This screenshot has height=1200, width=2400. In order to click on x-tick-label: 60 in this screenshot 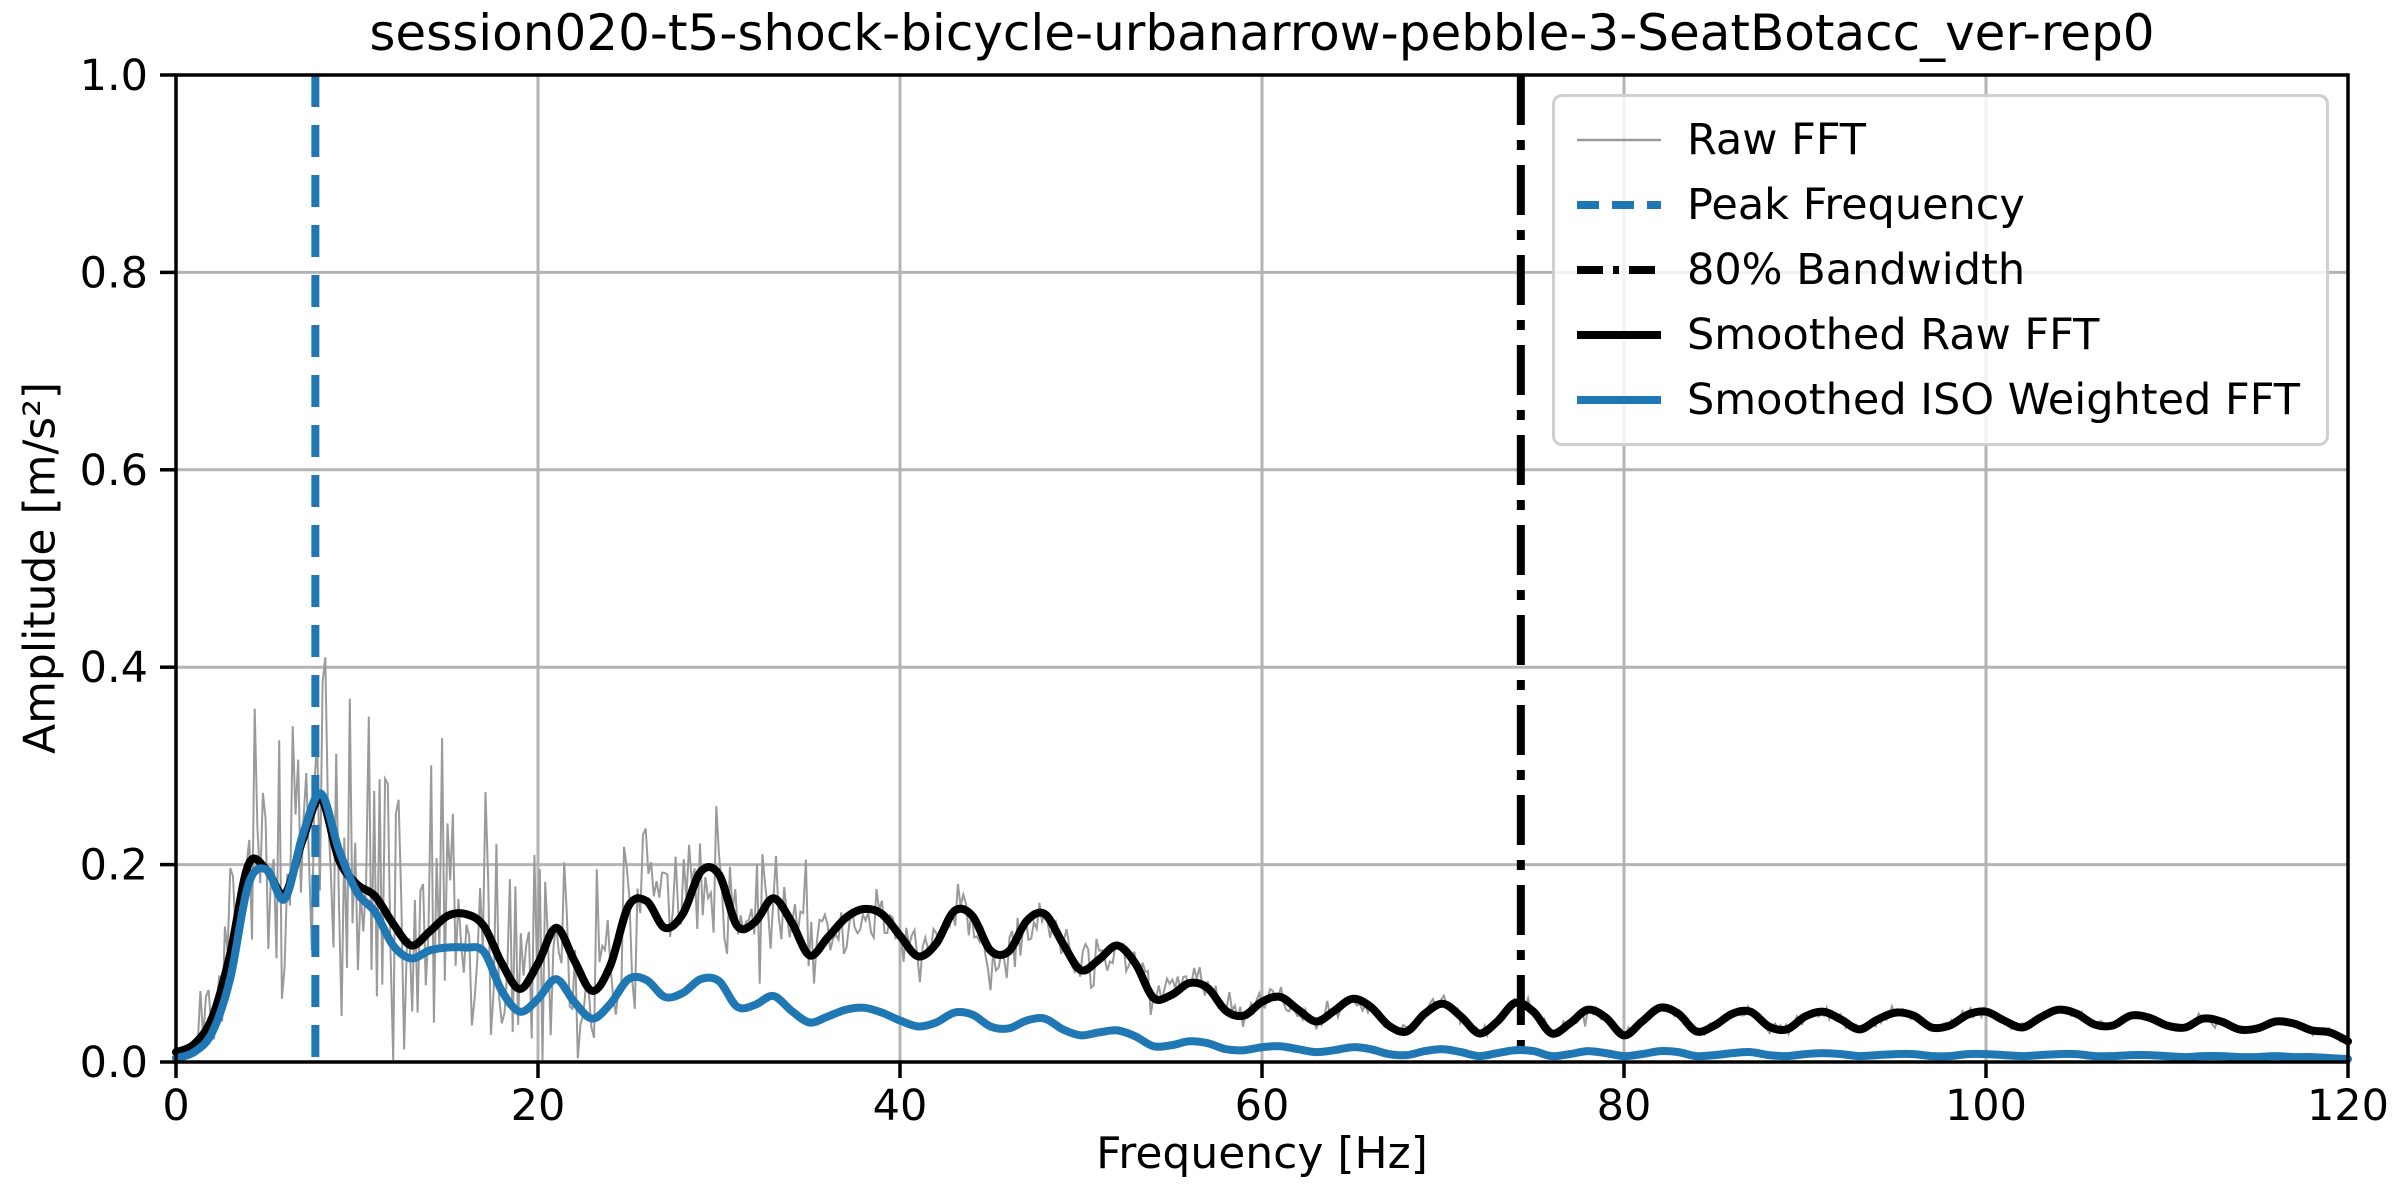, I will do `click(1262, 1106)`.